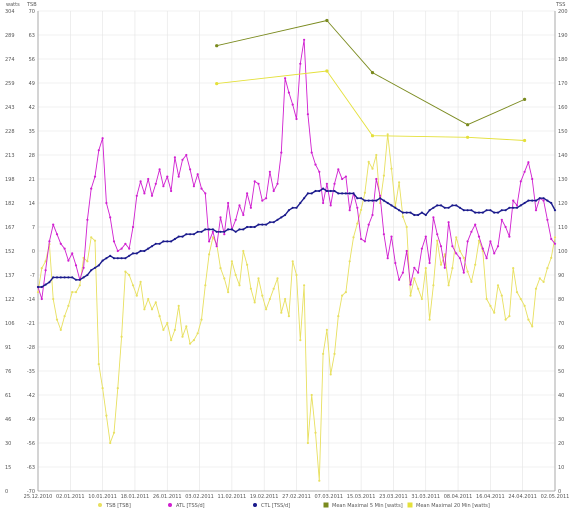 The image size is (570, 510). What do you see at coordinates (10, 228) in the screenshot?
I see `watts-tick-label: 167` at bounding box center [10, 228].